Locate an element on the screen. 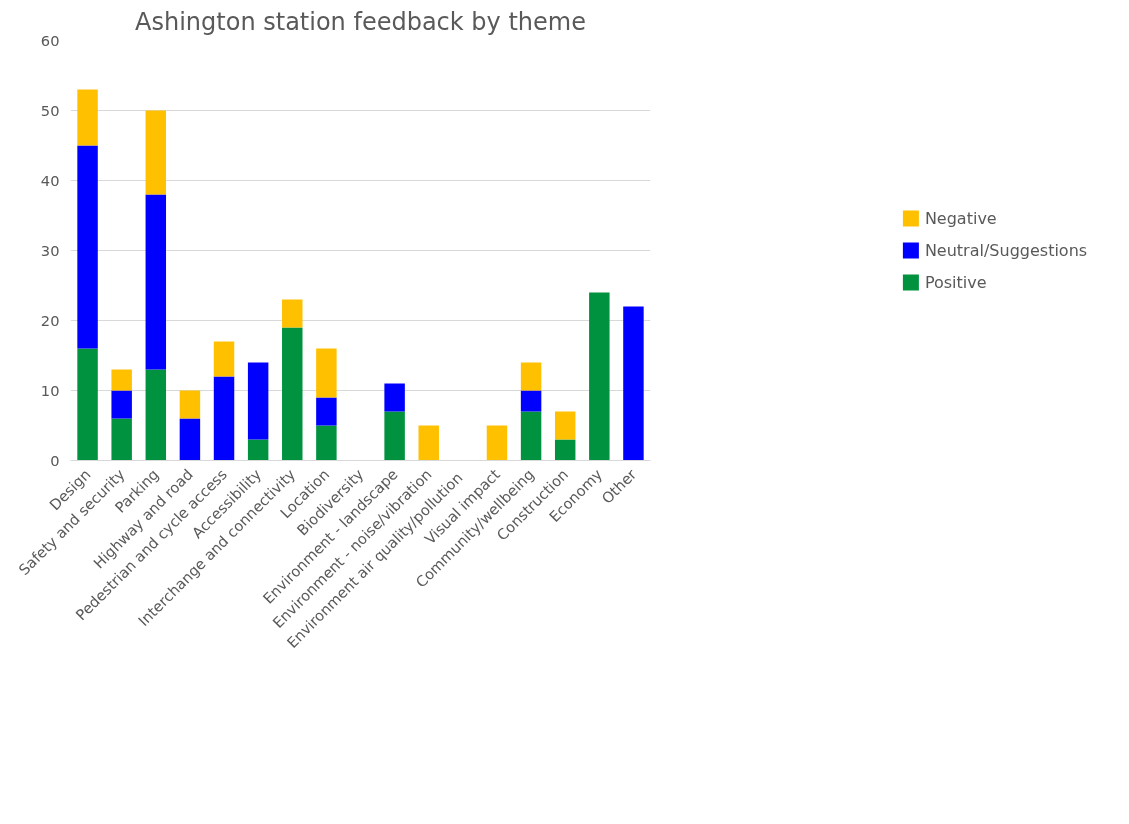  legend-label: Neutral/Suggestions is located at coordinates (1006, 250).